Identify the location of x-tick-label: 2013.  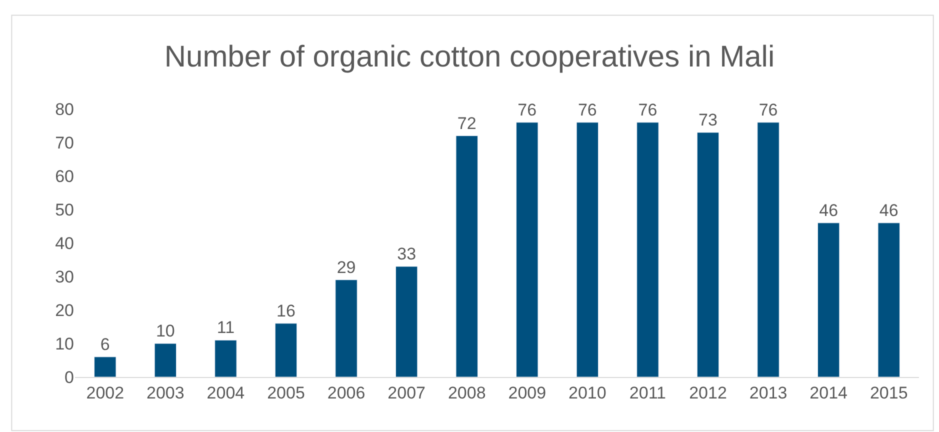
(768, 392).